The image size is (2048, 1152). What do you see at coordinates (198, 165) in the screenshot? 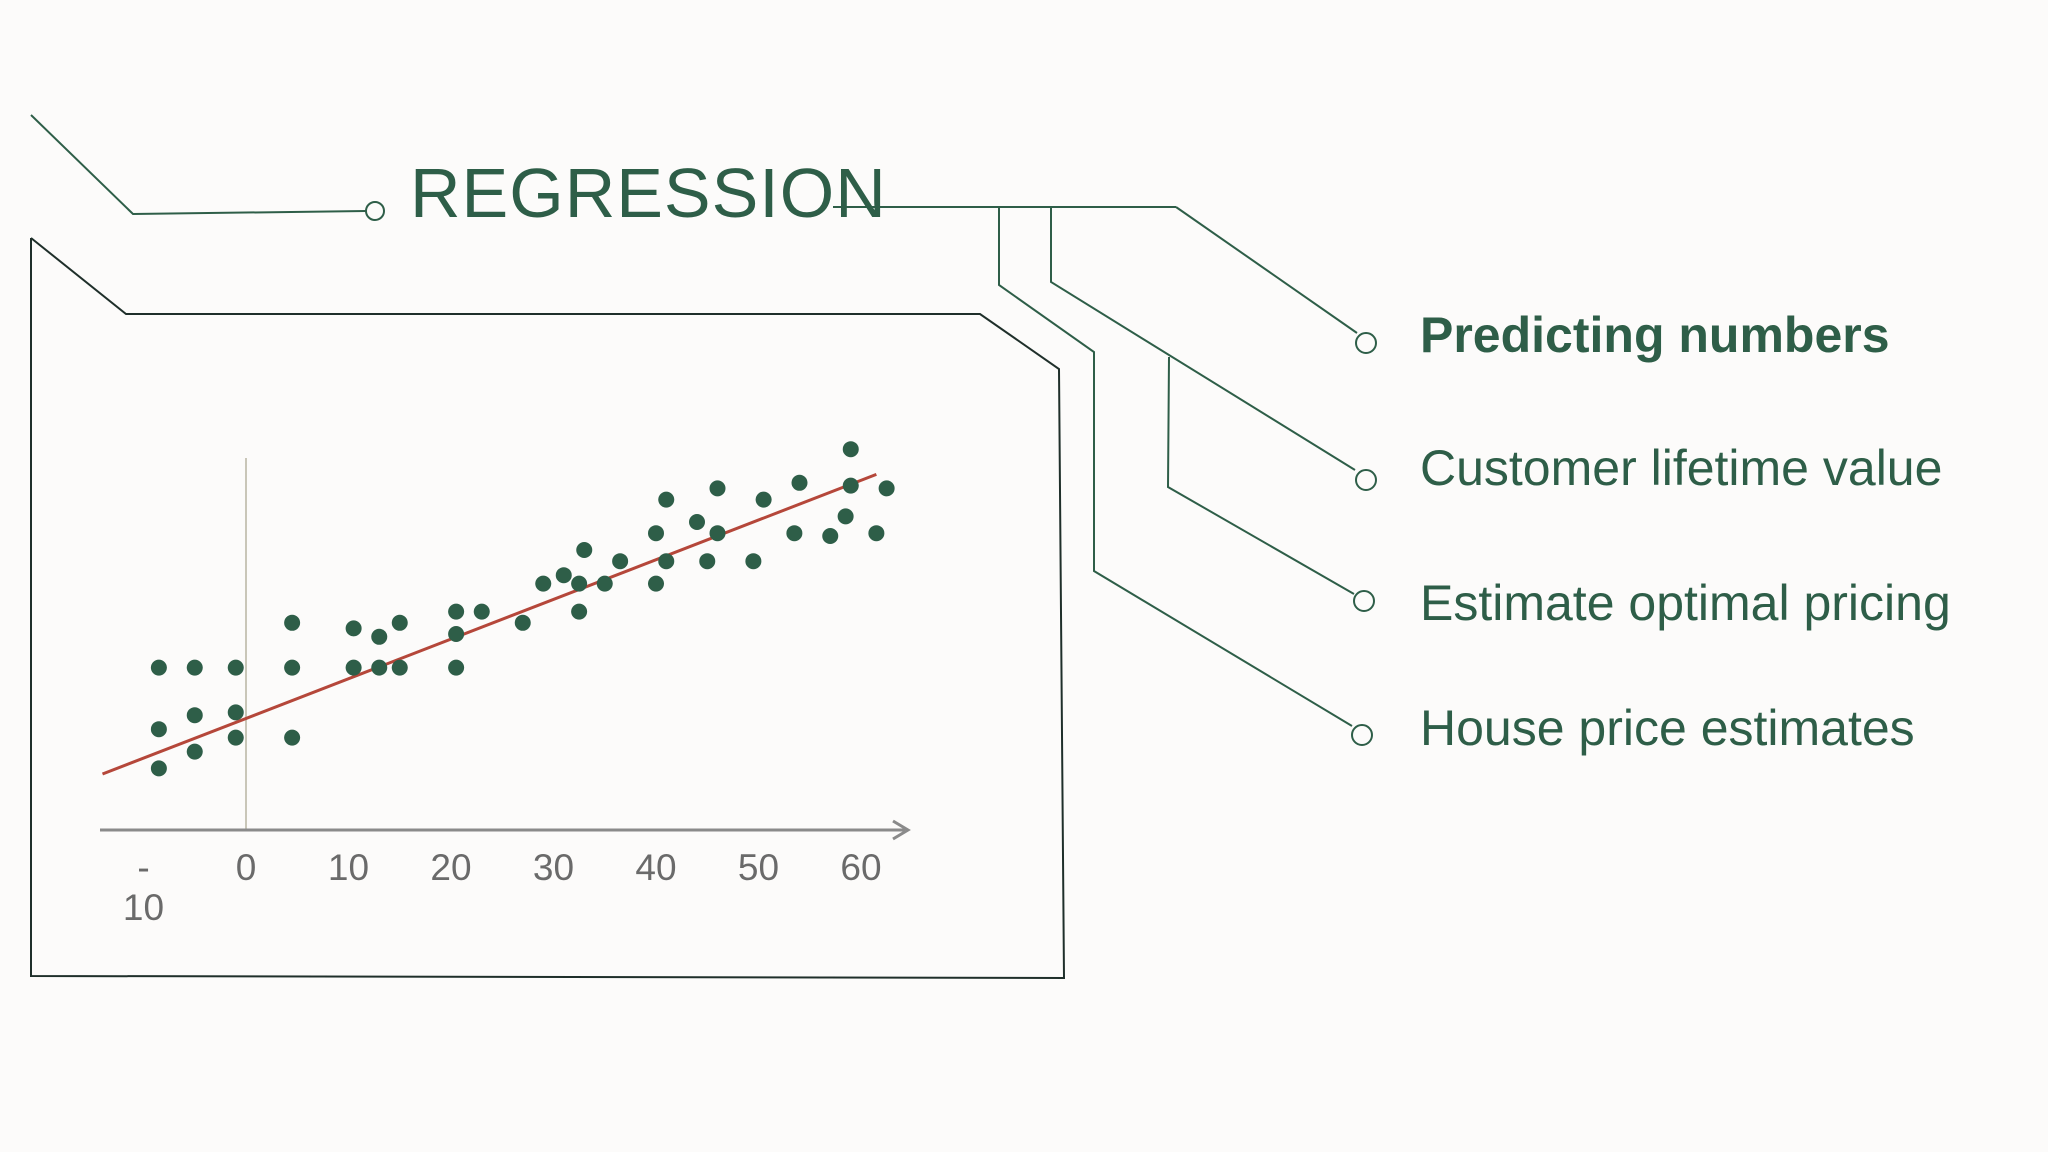
I see `title-connector` at bounding box center [198, 165].